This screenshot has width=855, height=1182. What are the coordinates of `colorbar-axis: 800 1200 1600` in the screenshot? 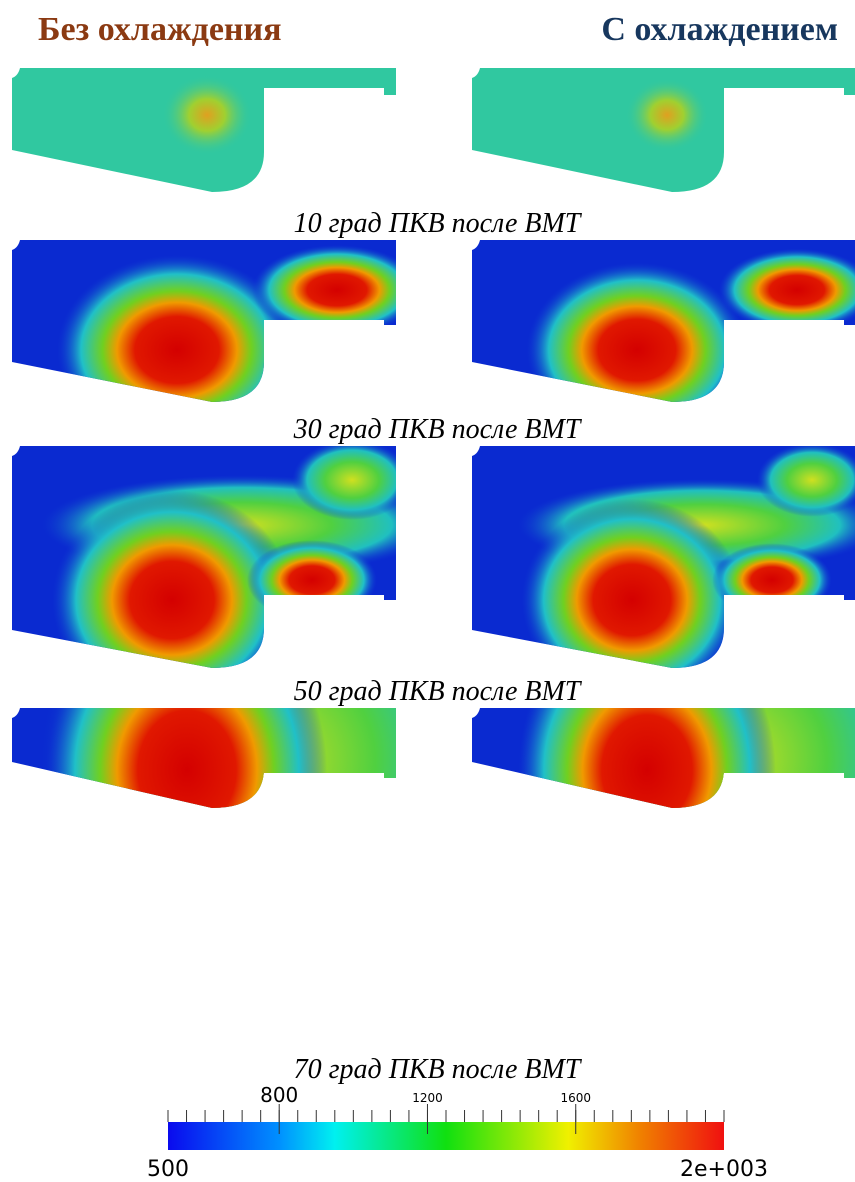 It's located at (446, 1108).